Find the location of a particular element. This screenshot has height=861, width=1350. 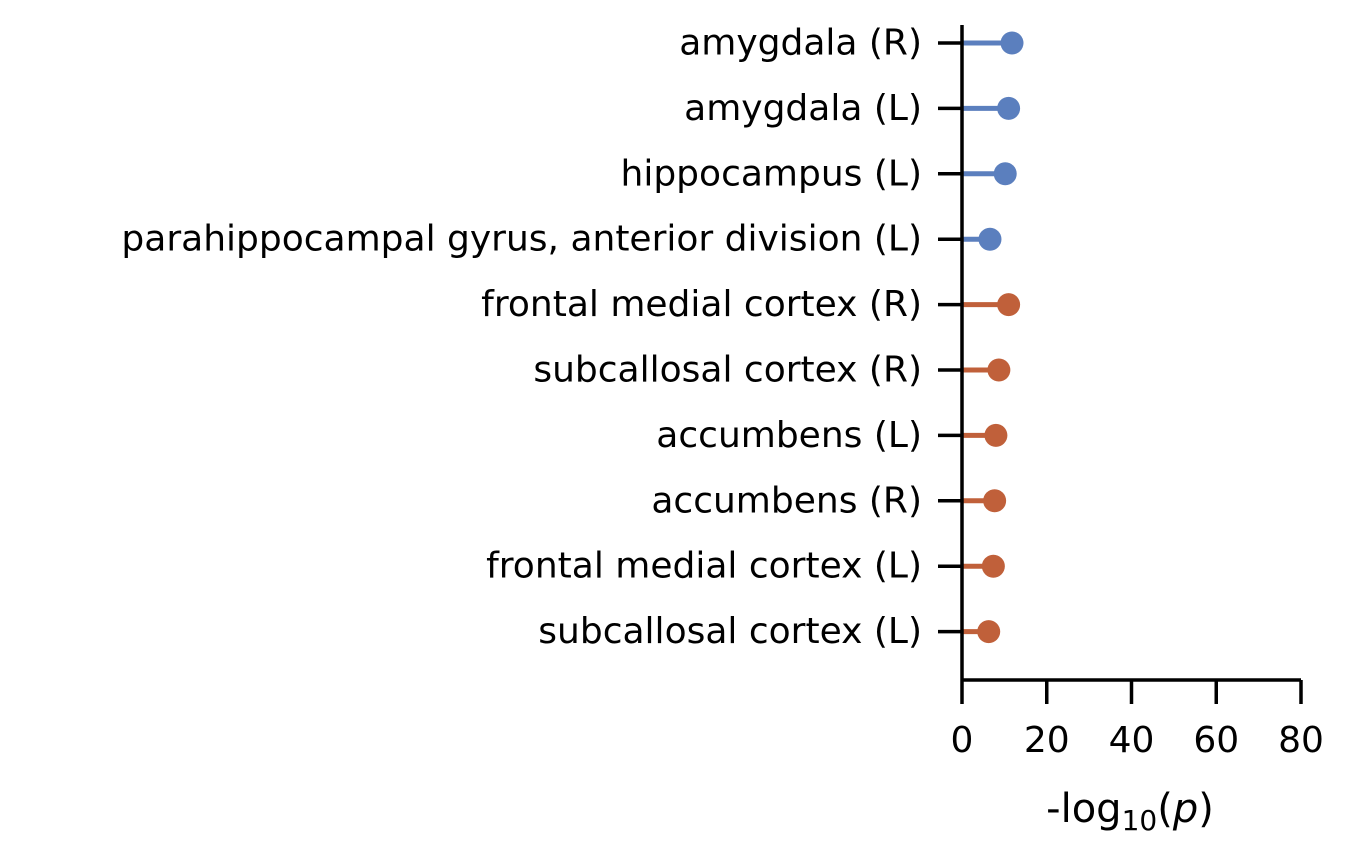

y-tick-label: hippocampus (L) is located at coordinates (771, 173).